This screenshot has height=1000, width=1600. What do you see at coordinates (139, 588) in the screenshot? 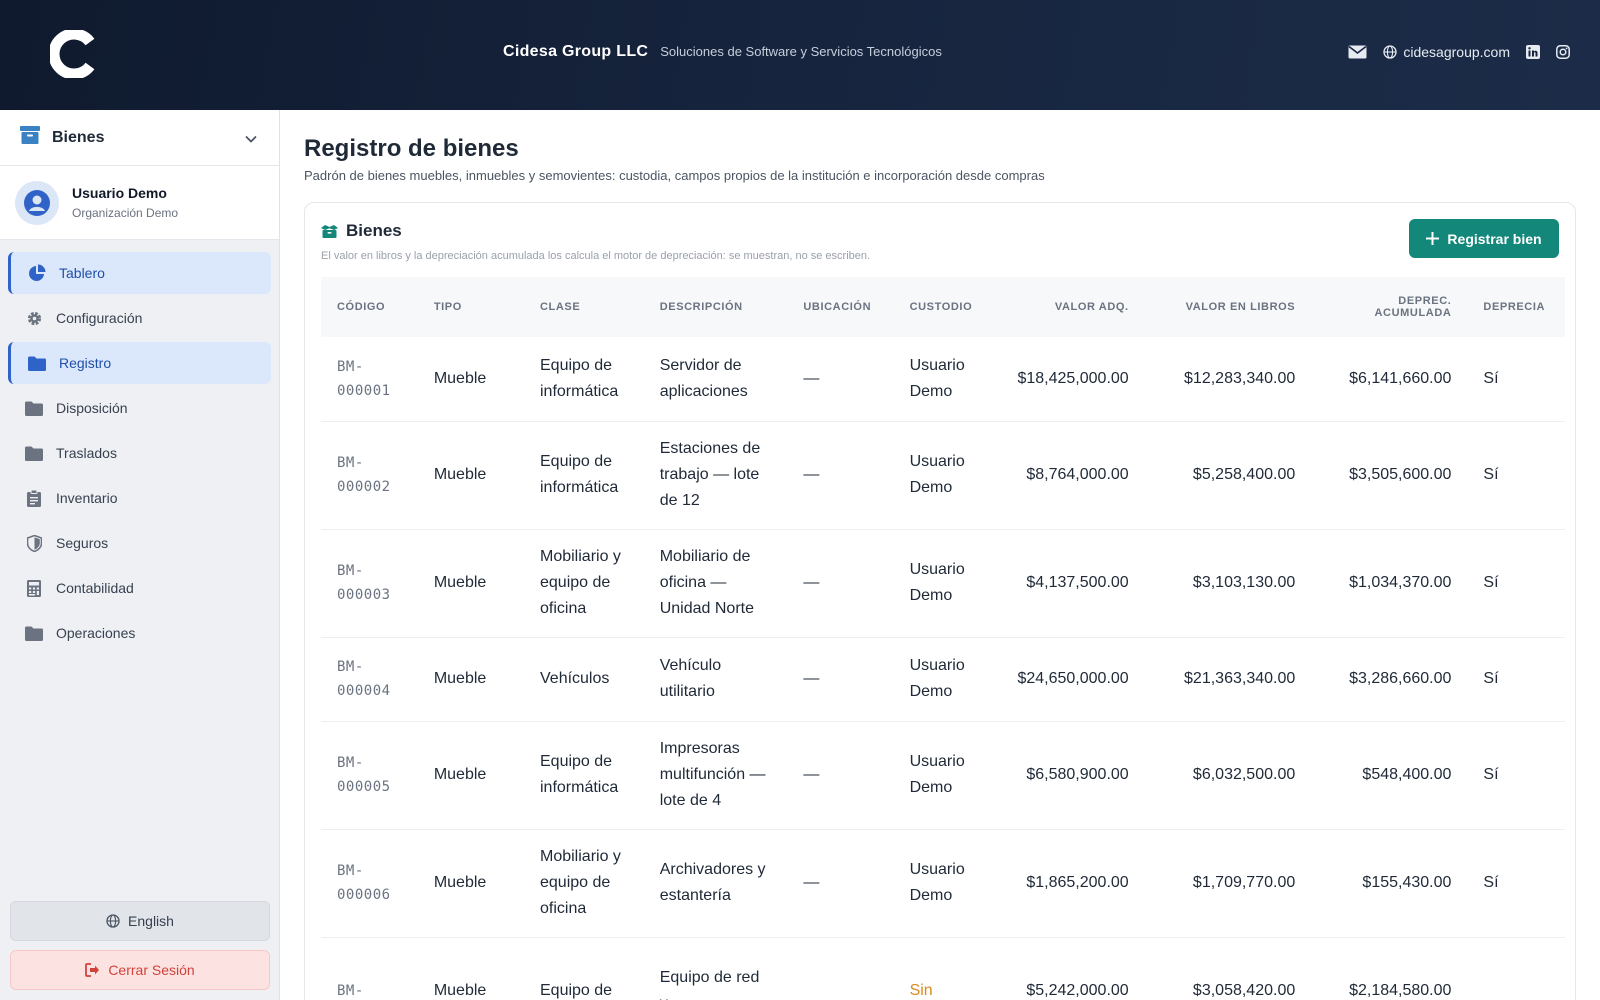
I see `sidebar-item-contabilidad: Contabilidad` at bounding box center [139, 588].